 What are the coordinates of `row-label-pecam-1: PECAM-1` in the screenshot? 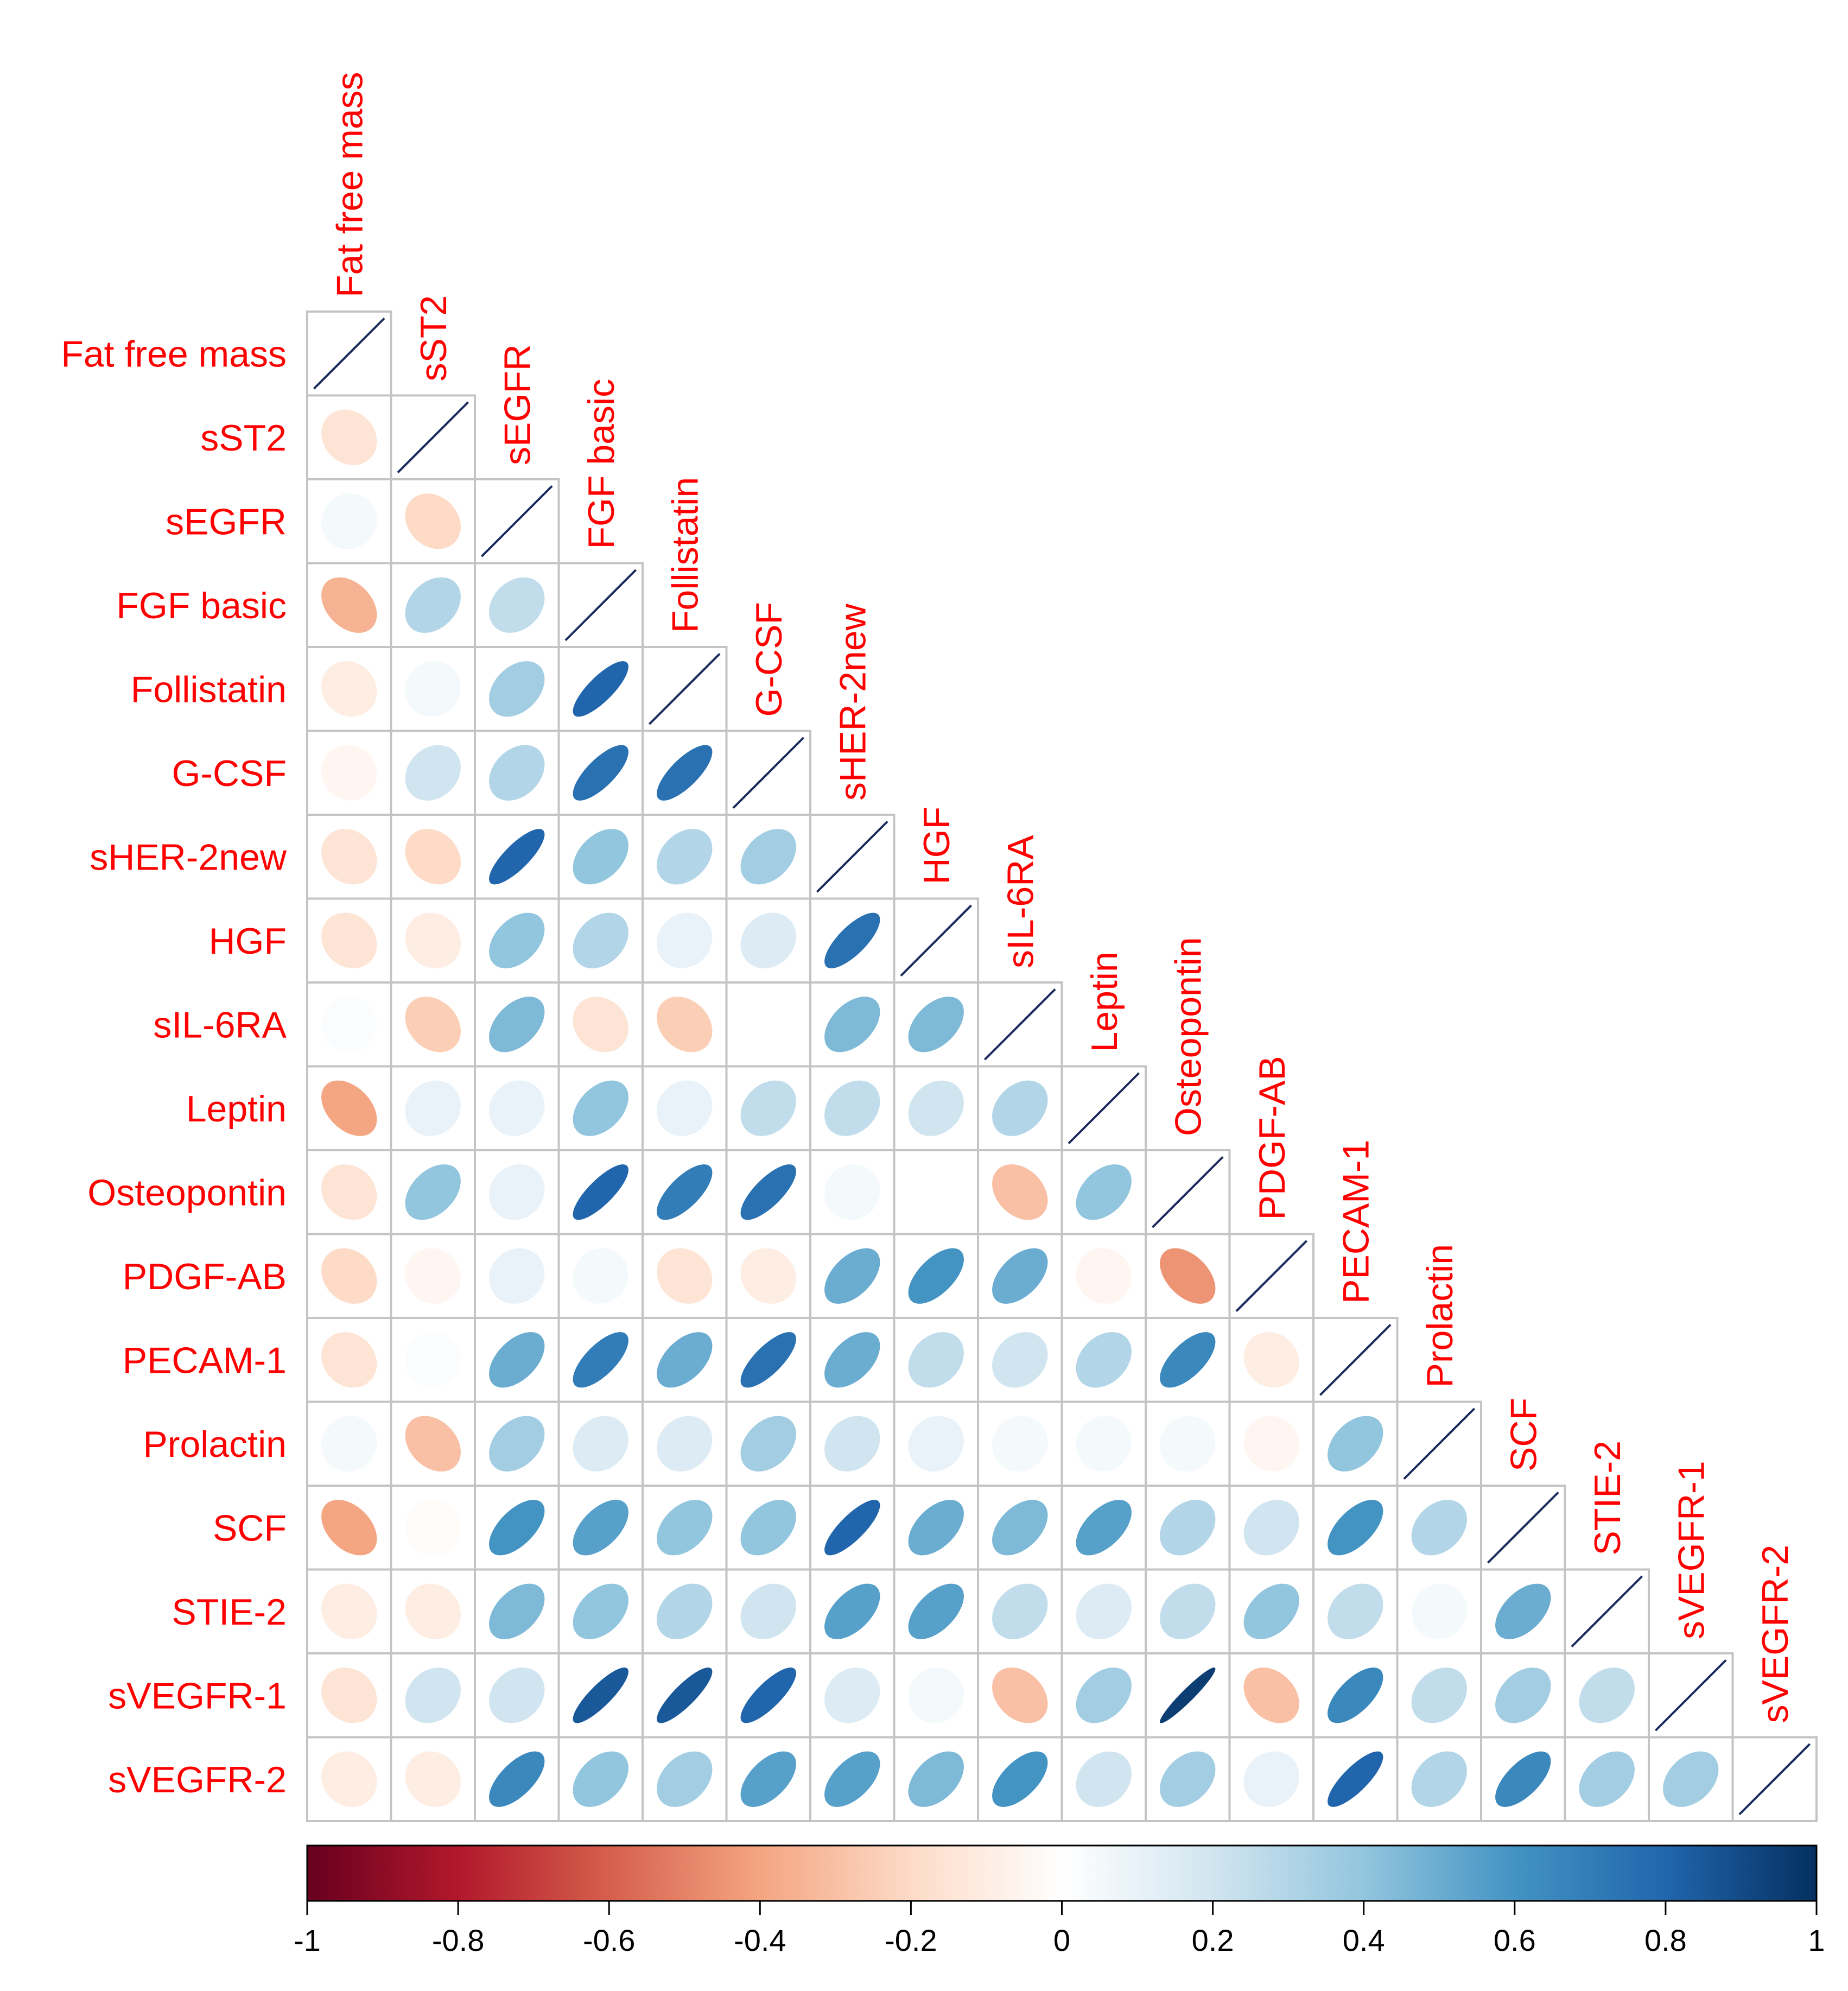 It's located at (205, 1360).